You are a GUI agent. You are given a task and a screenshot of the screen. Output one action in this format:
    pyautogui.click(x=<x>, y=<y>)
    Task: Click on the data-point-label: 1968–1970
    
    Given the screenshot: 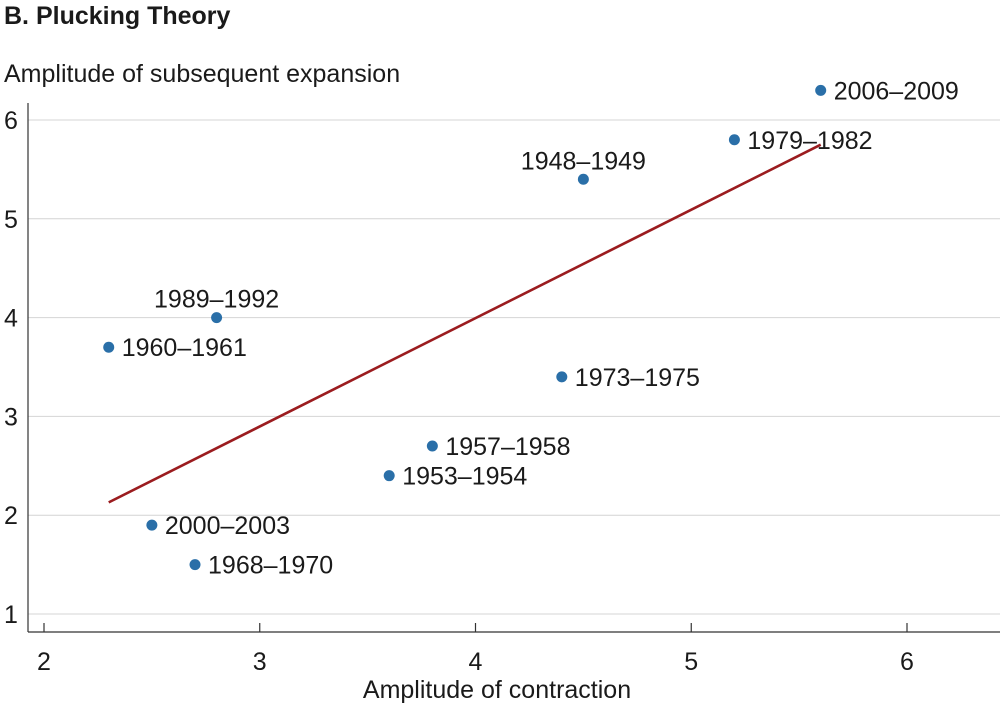 What is the action you would take?
    pyautogui.click(x=270, y=566)
    